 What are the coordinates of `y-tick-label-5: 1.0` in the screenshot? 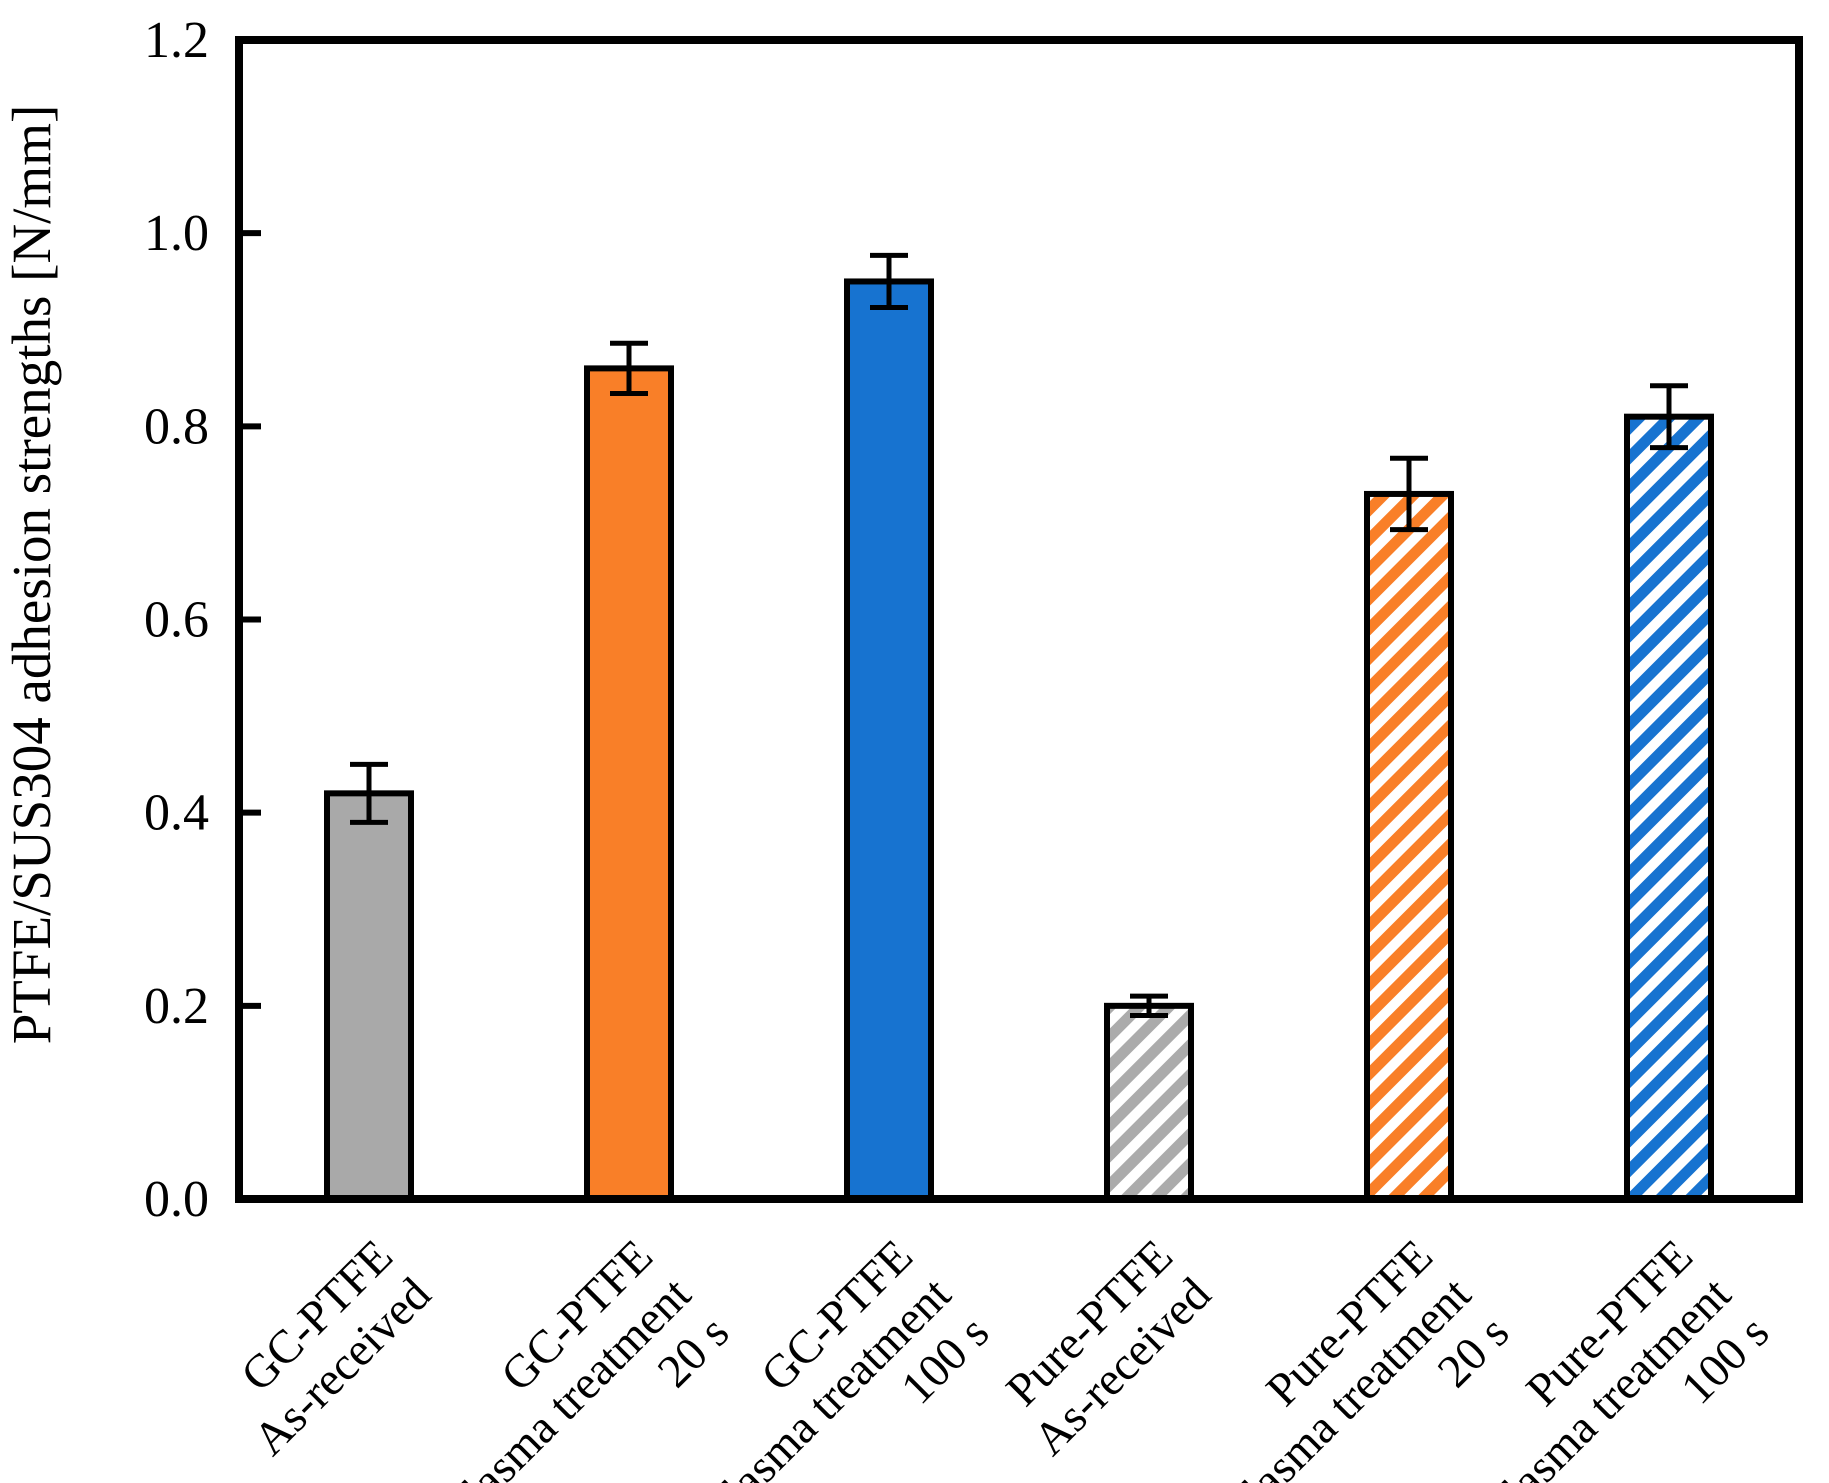 It's located at (176, 233).